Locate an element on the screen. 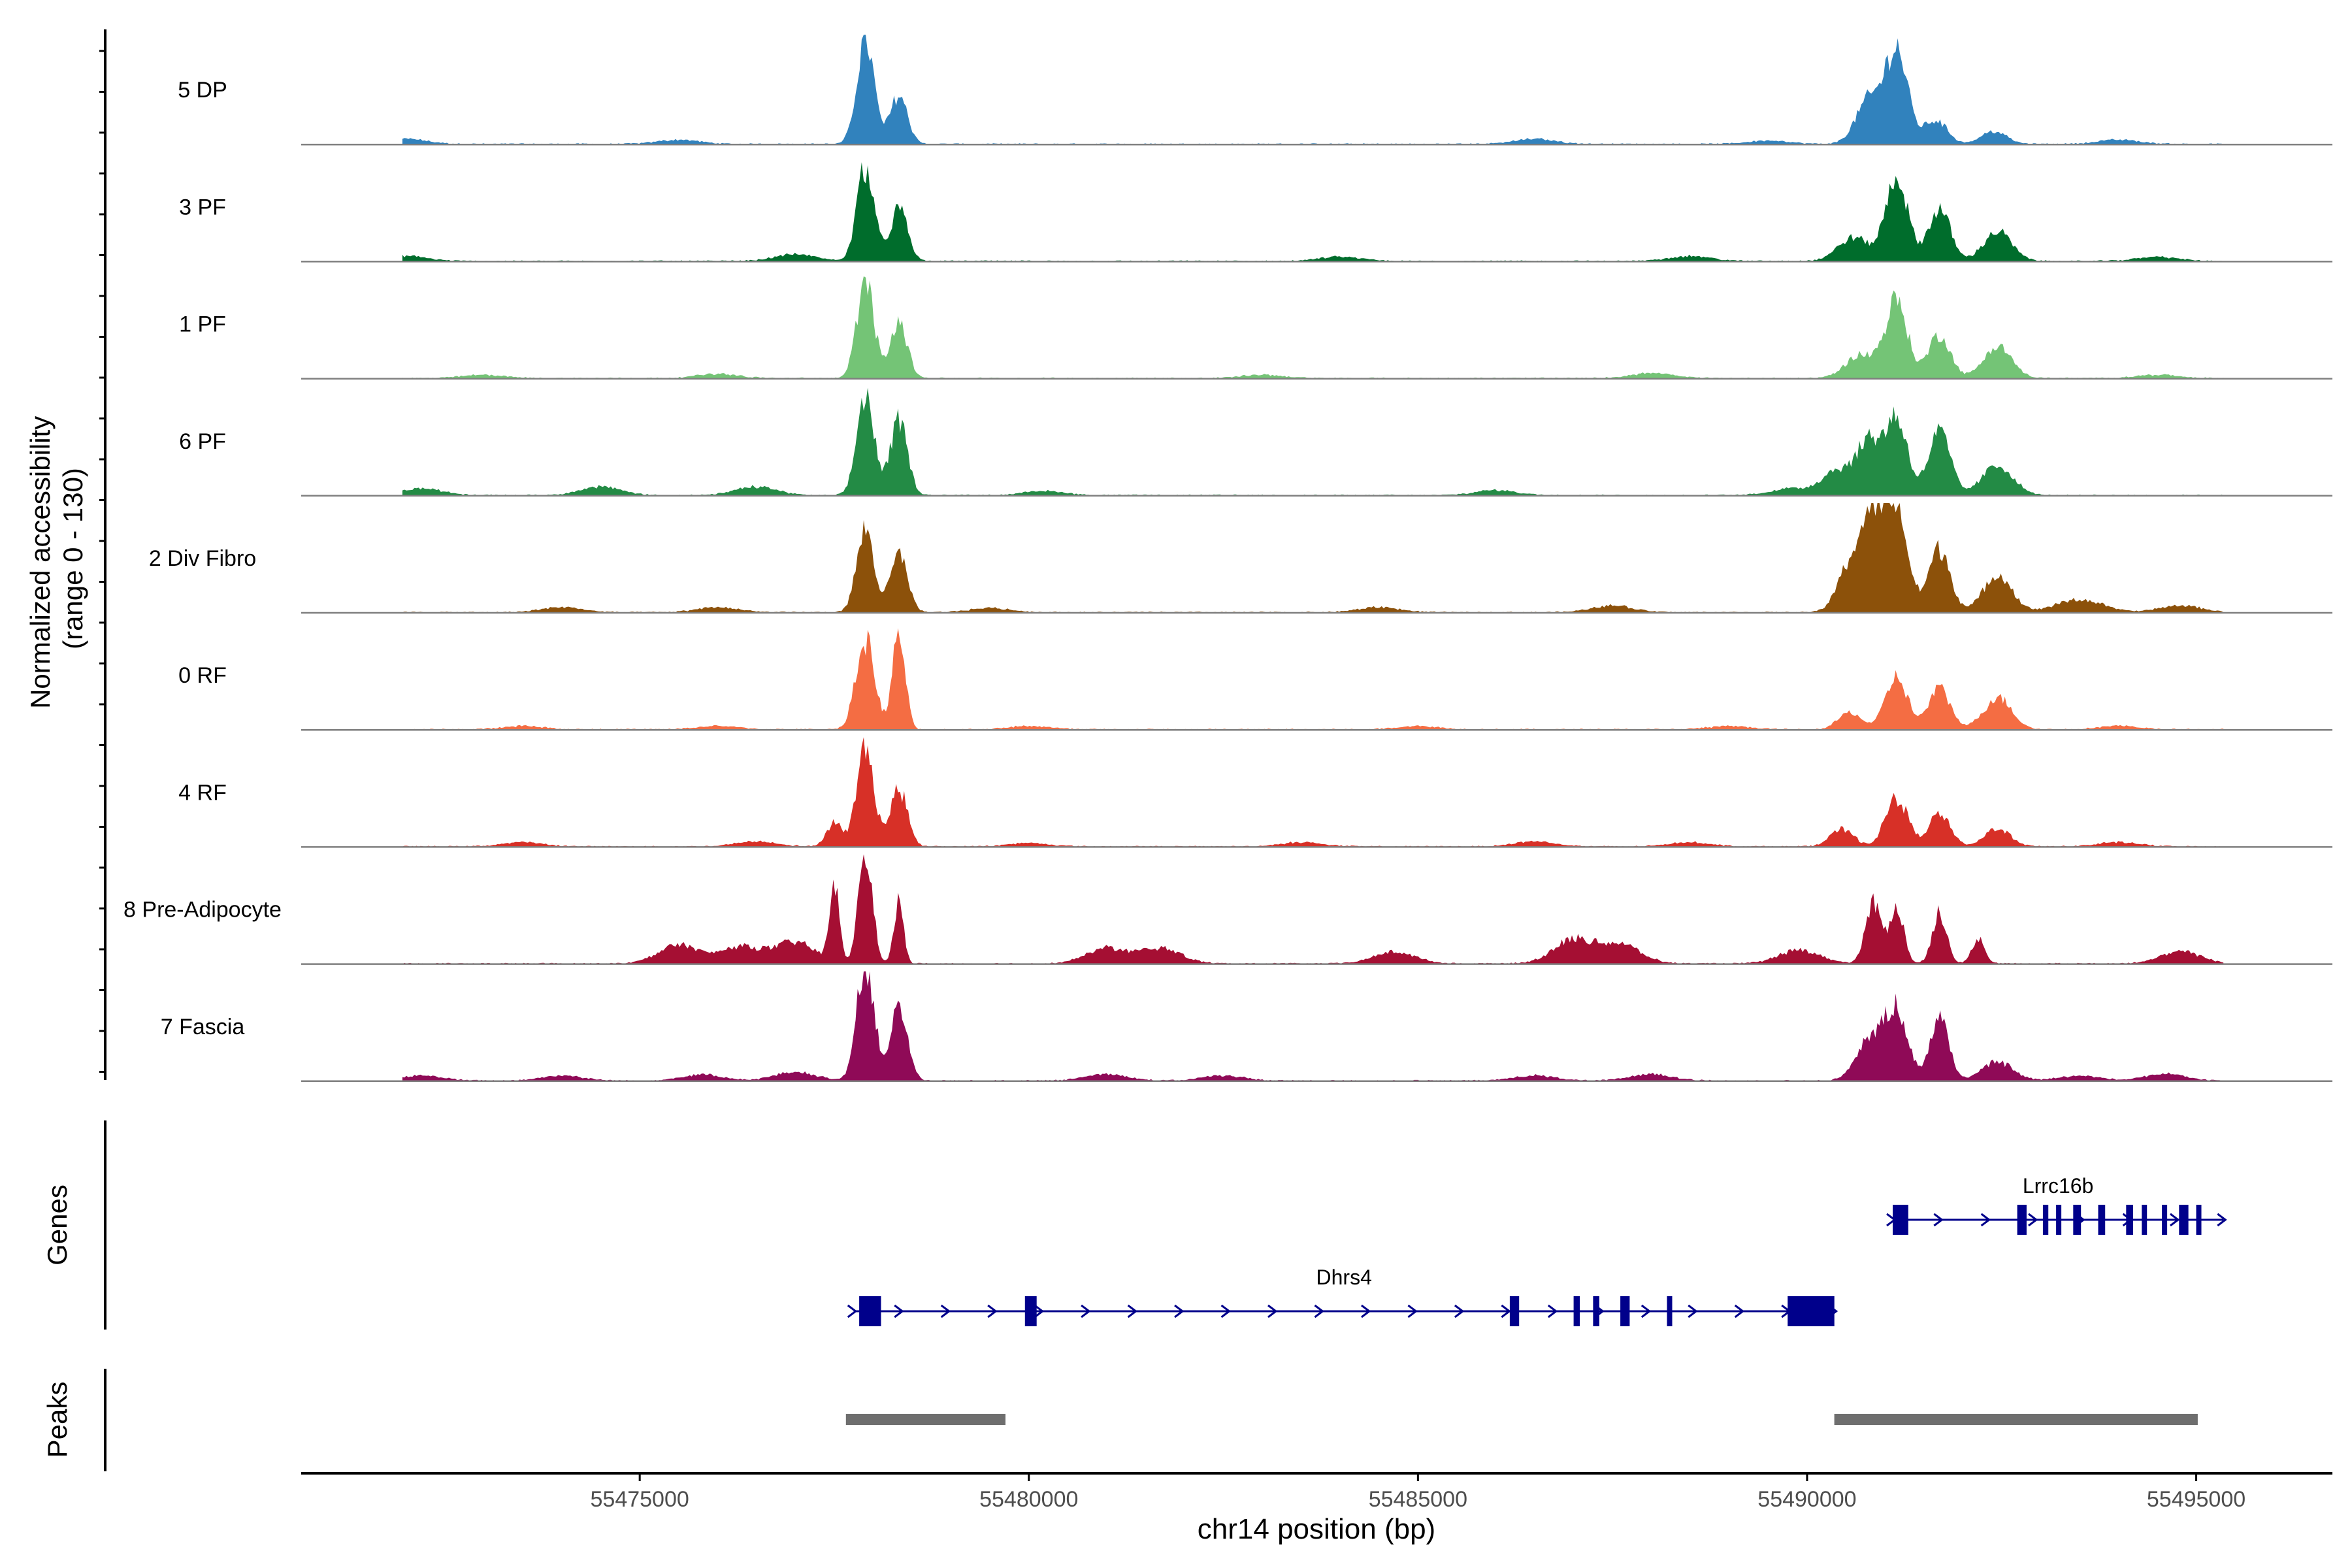 The image size is (2352, 1568). peaks-track is located at coordinates (1521, 1419).